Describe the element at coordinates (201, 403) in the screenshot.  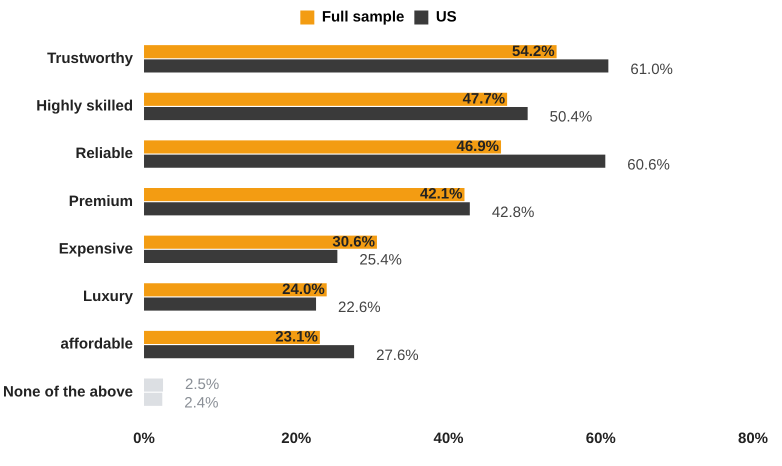
I see `data-label: 2.4%` at that location.